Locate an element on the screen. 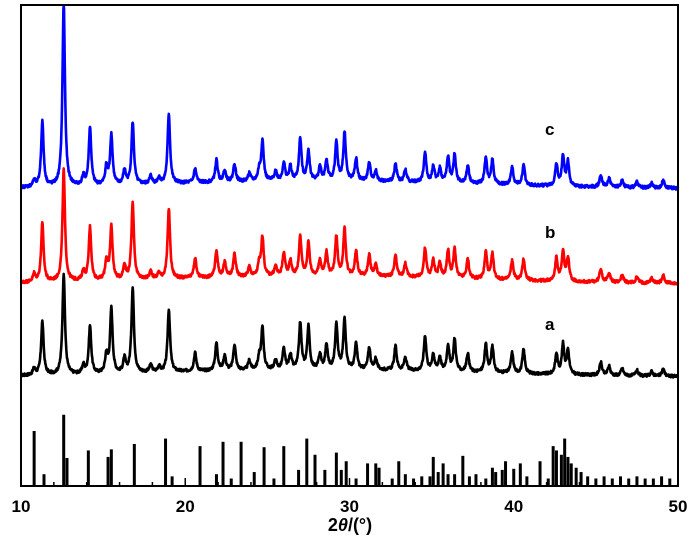 The image size is (700, 548). x-tick-label: 30 is located at coordinates (349, 506).